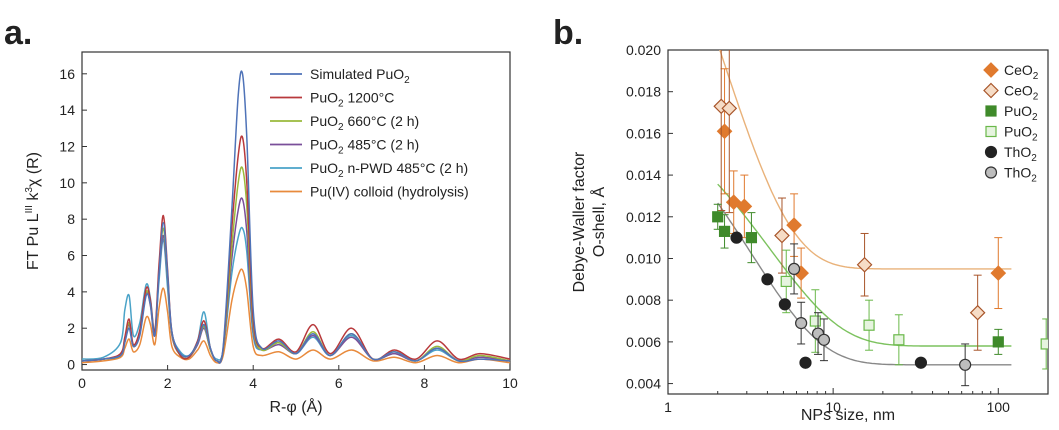 Image resolution: width=1059 pixels, height=430 pixels. I want to click on legend-label-b-1: CeO2, so click(1021, 93).